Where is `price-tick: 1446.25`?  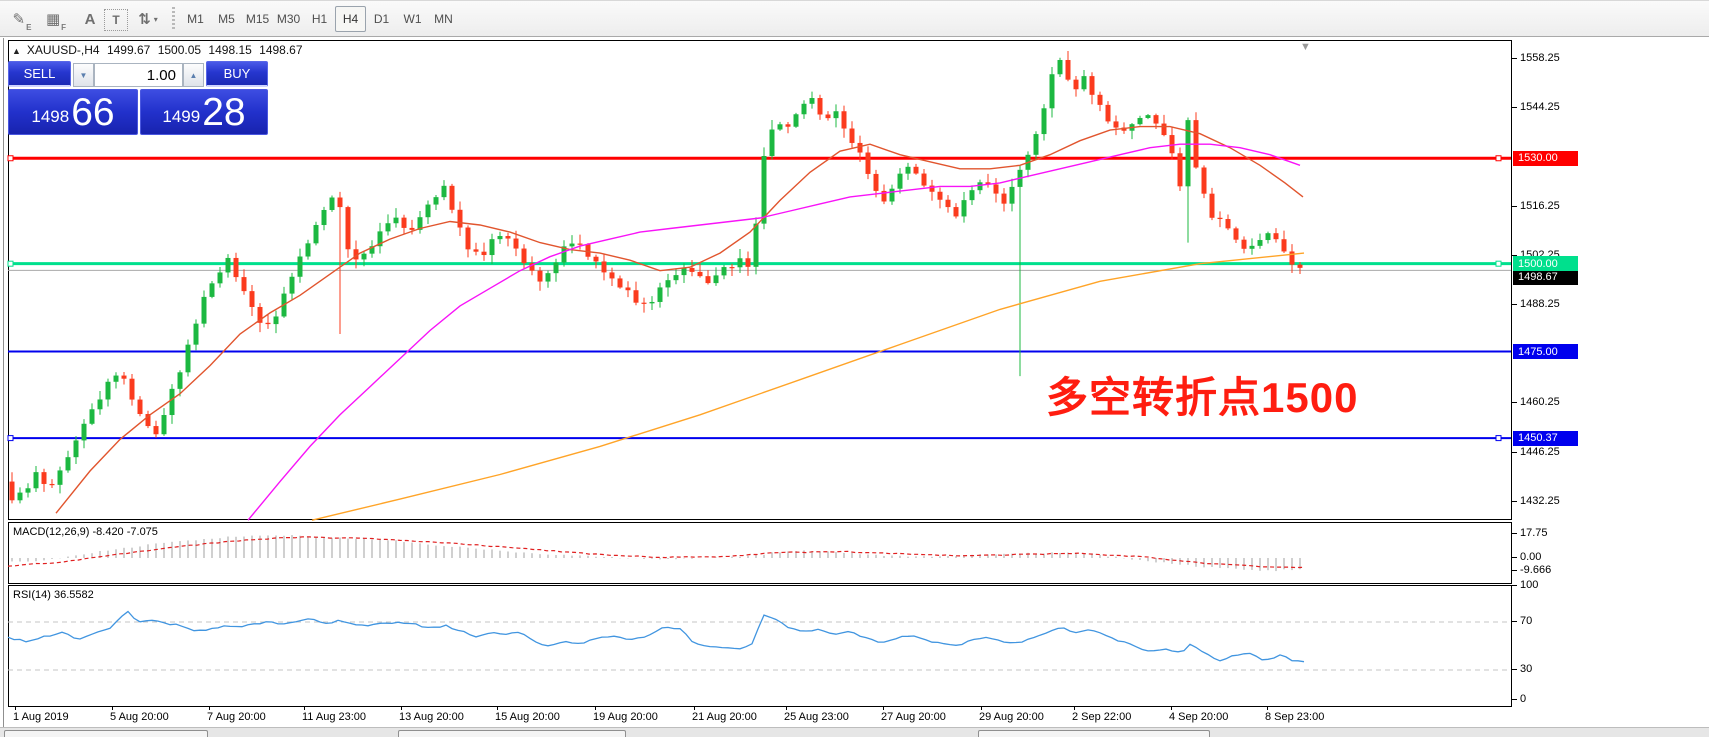
price-tick: 1446.25 is located at coordinates (1536, 452).